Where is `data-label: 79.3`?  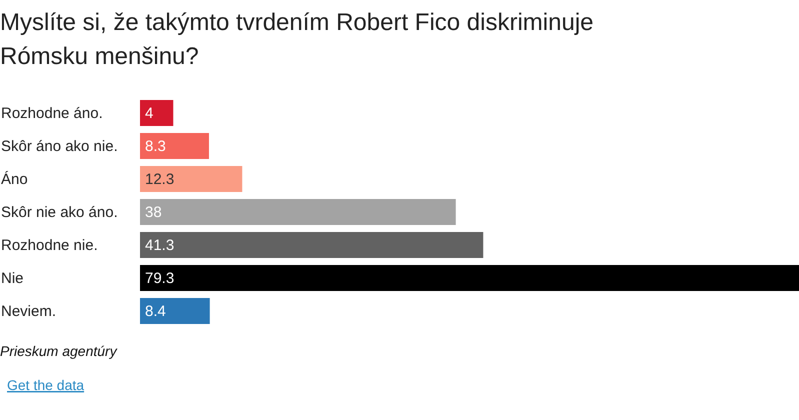 data-label: 79.3 is located at coordinates (159, 278).